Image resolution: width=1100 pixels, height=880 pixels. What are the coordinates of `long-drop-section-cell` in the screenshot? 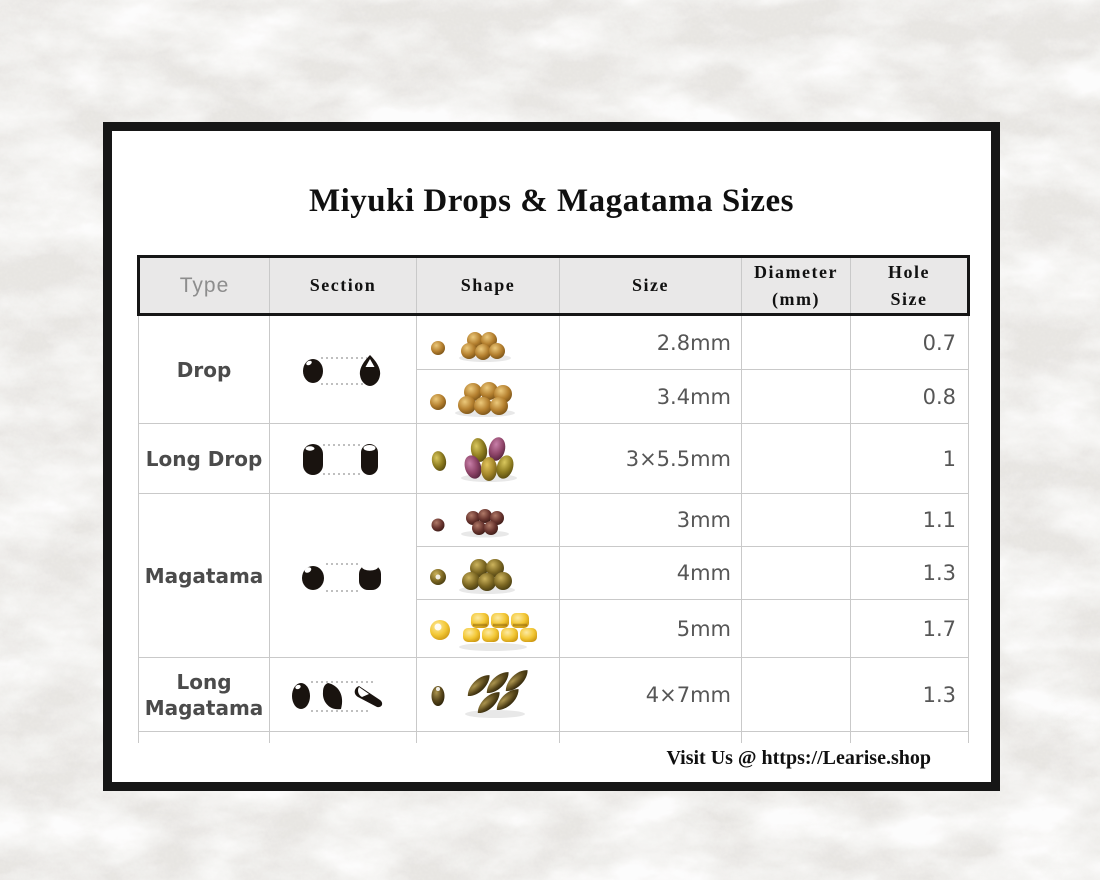 It's located at (343, 458).